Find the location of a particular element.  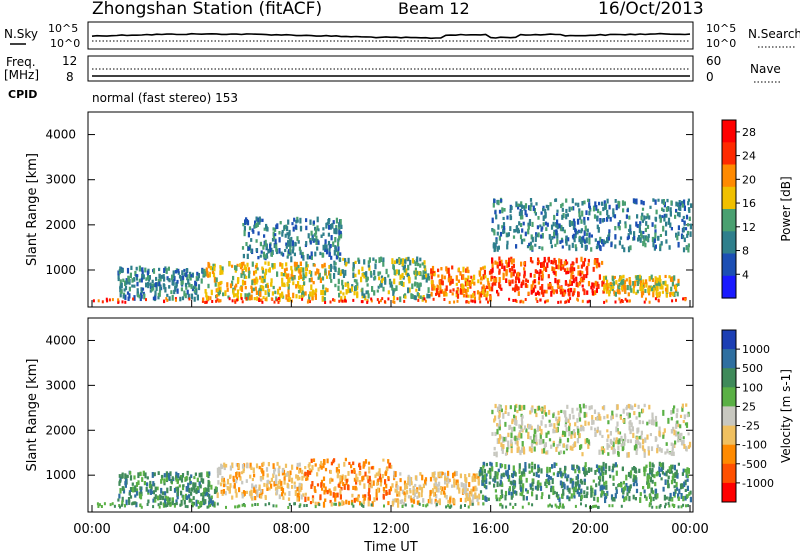

colorbar-tick-label: -500 is located at coordinates (754, 464).